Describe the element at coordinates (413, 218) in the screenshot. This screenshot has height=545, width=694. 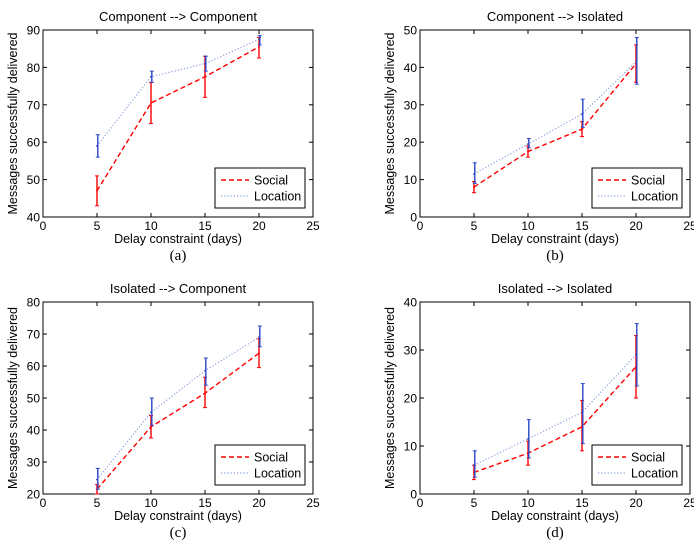
I see `y-tick-label: 0` at that location.